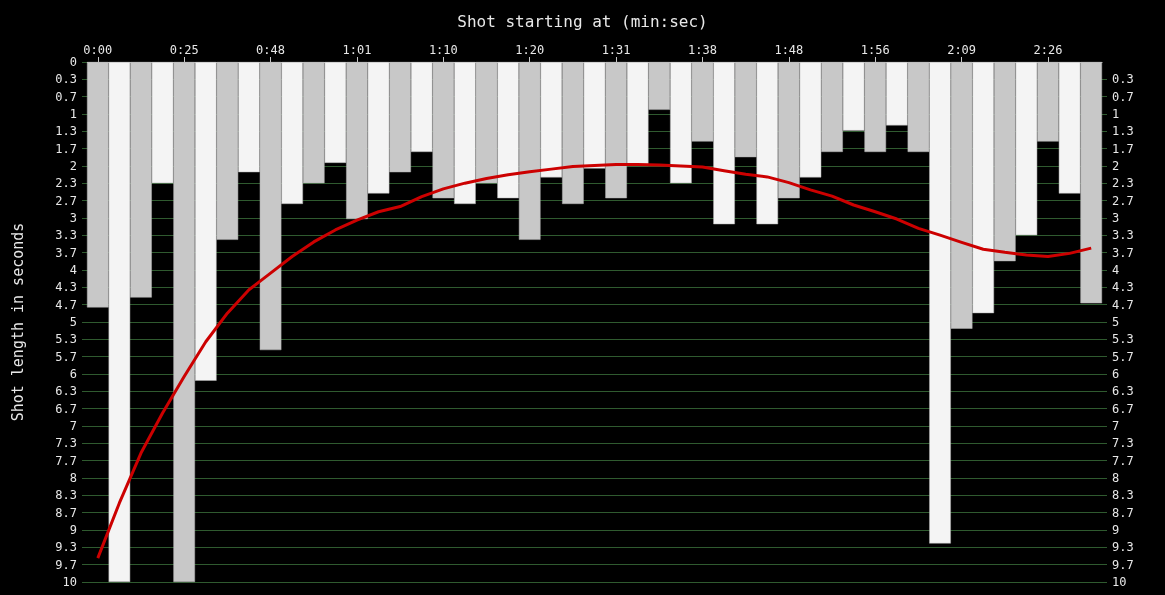  Describe the element at coordinates (1123, 131) in the screenshot. I see `y2-tick-label: 1.3` at that location.